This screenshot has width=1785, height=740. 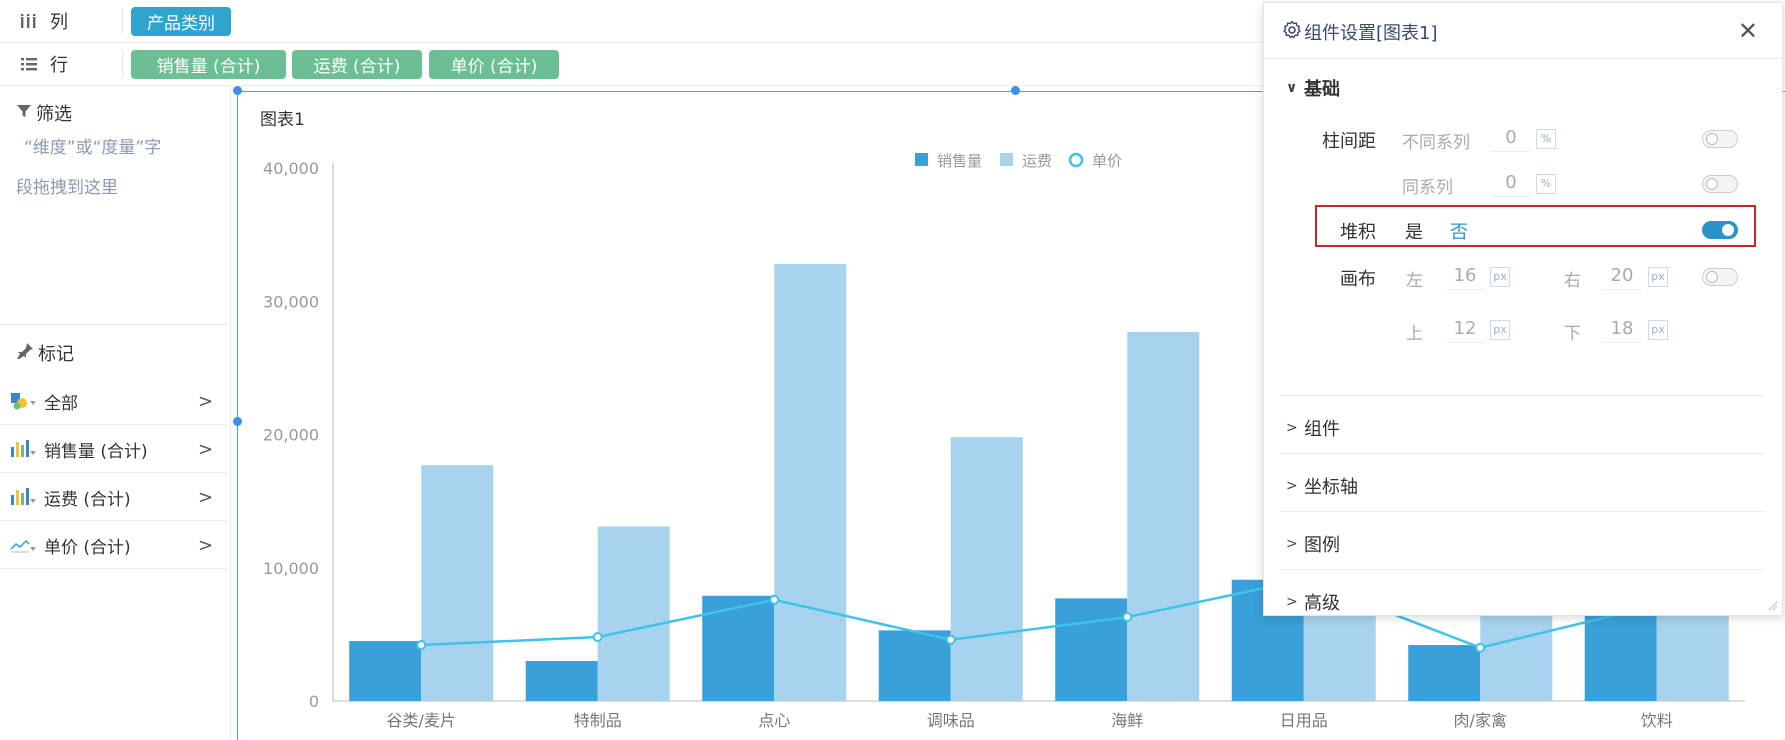 What do you see at coordinates (22, 401) in the screenshot?
I see `shape-color-icon` at bounding box center [22, 401].